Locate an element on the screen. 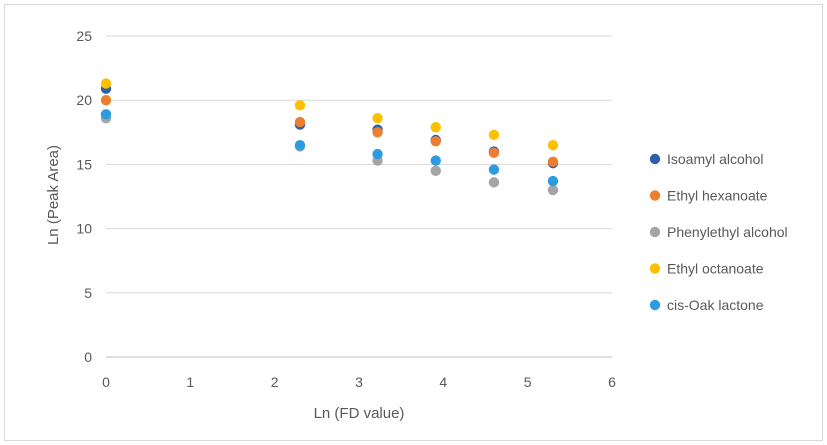  x-tick-label: 0 is located at coordinates (106, 382).